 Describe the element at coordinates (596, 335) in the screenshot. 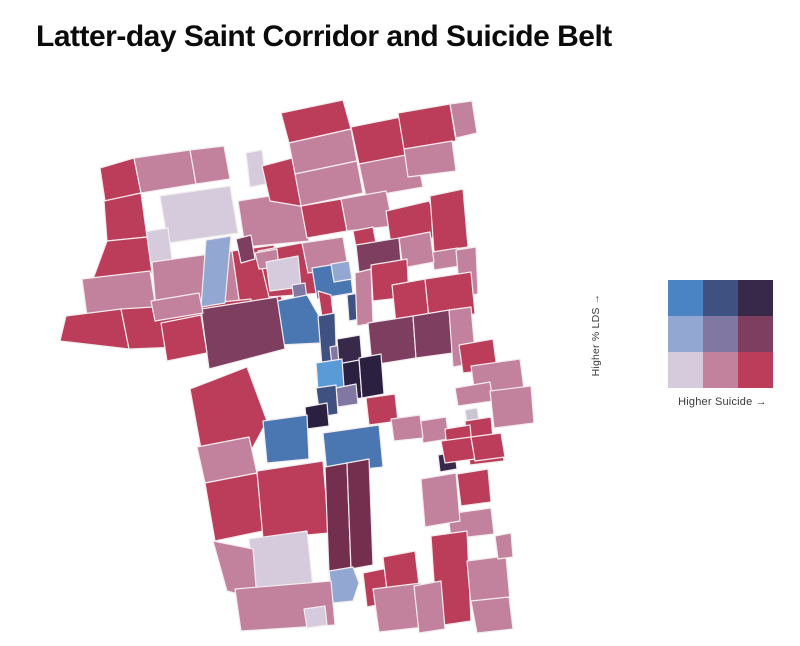

I see `legend-y-axis-label: Higher % LDS →` at that location.